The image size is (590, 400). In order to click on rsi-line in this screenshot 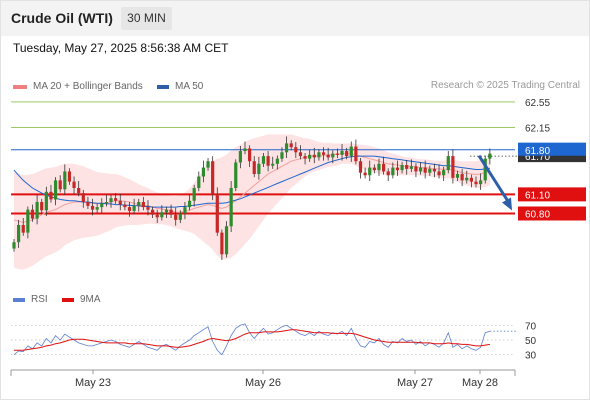, I will do `click(252, 339)`.